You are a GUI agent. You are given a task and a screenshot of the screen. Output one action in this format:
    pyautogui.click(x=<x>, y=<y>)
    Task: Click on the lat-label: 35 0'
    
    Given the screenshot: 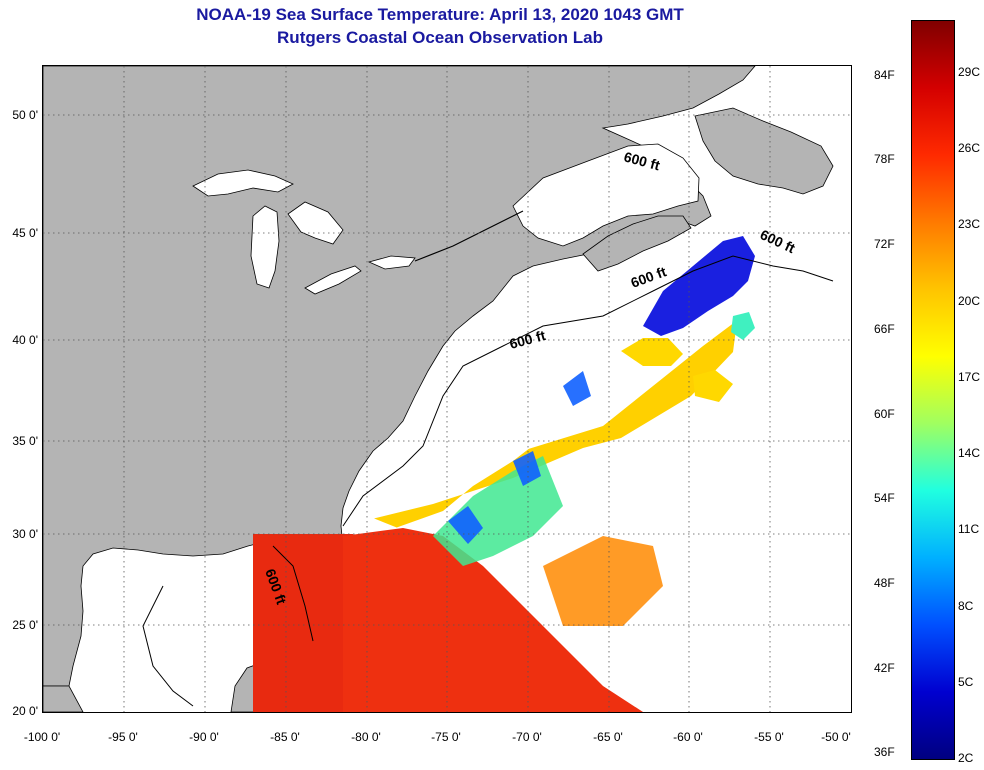 What is the action you would take?
    pyautogui.click(x=25, y=441)
    